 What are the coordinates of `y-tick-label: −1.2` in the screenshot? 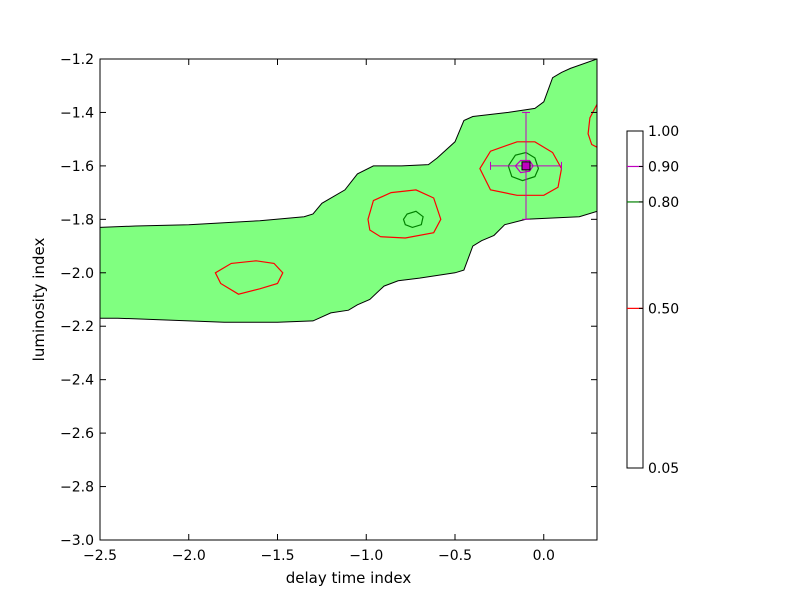 It's located at (77, 60).